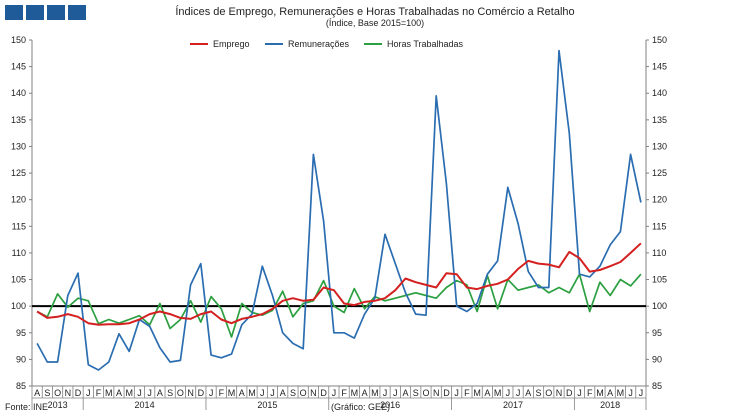  What do you see at coordinates (231, 44) in the screenshot?
I see `legend-label-emprego: Emprego` at bounding box center [231, 44].